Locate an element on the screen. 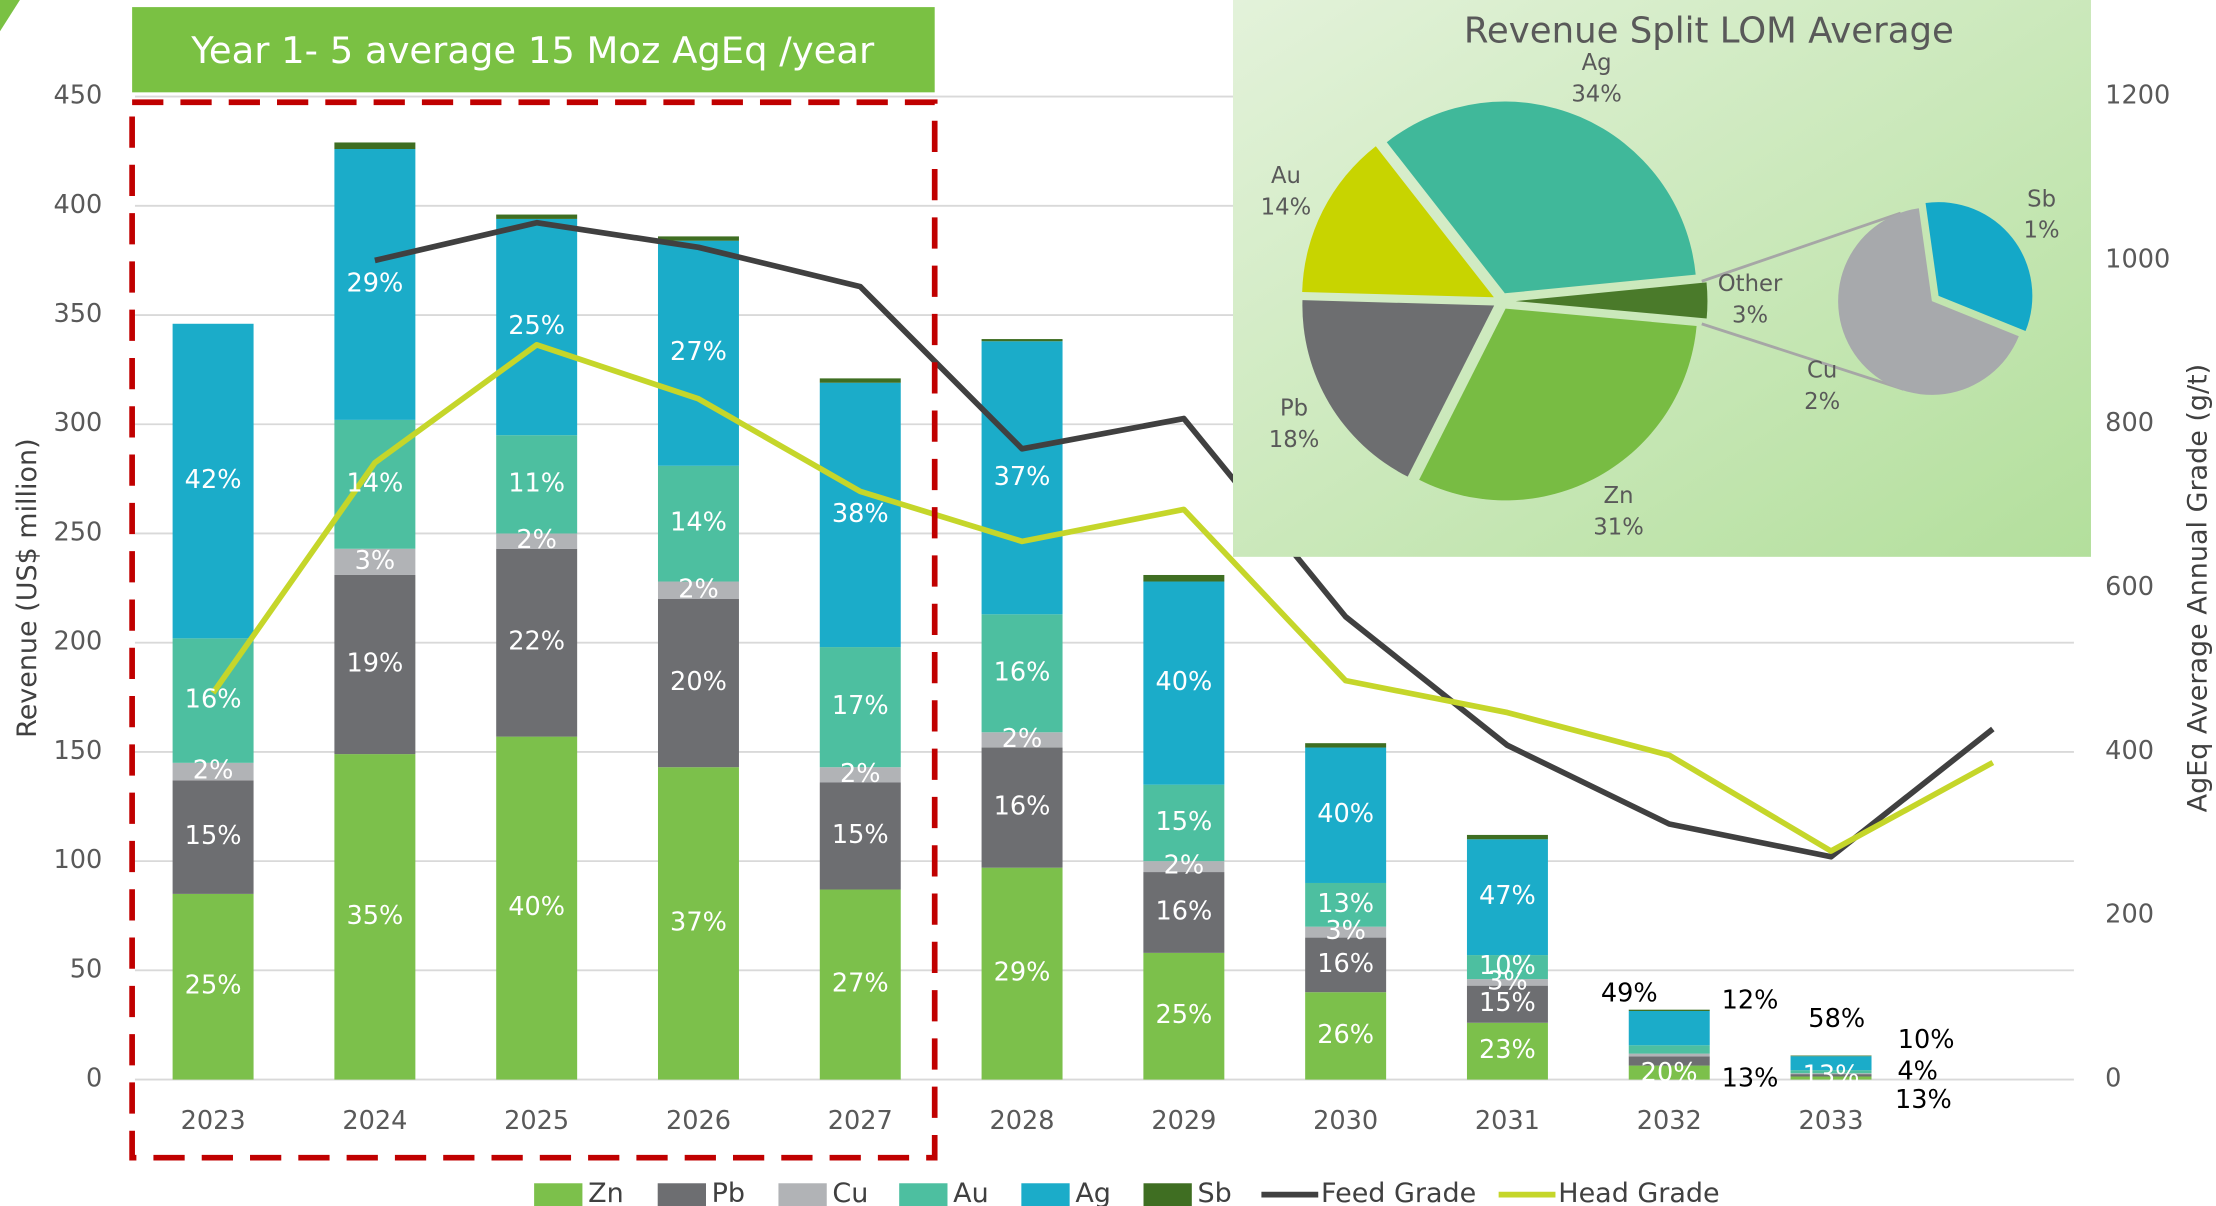 This screenshot has width=2216, height=1206. pie-value-label: 31% is located at coordinates (1618, 527).